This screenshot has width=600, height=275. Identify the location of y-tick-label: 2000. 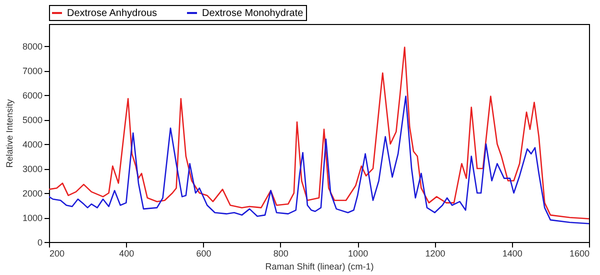
(32, 193).